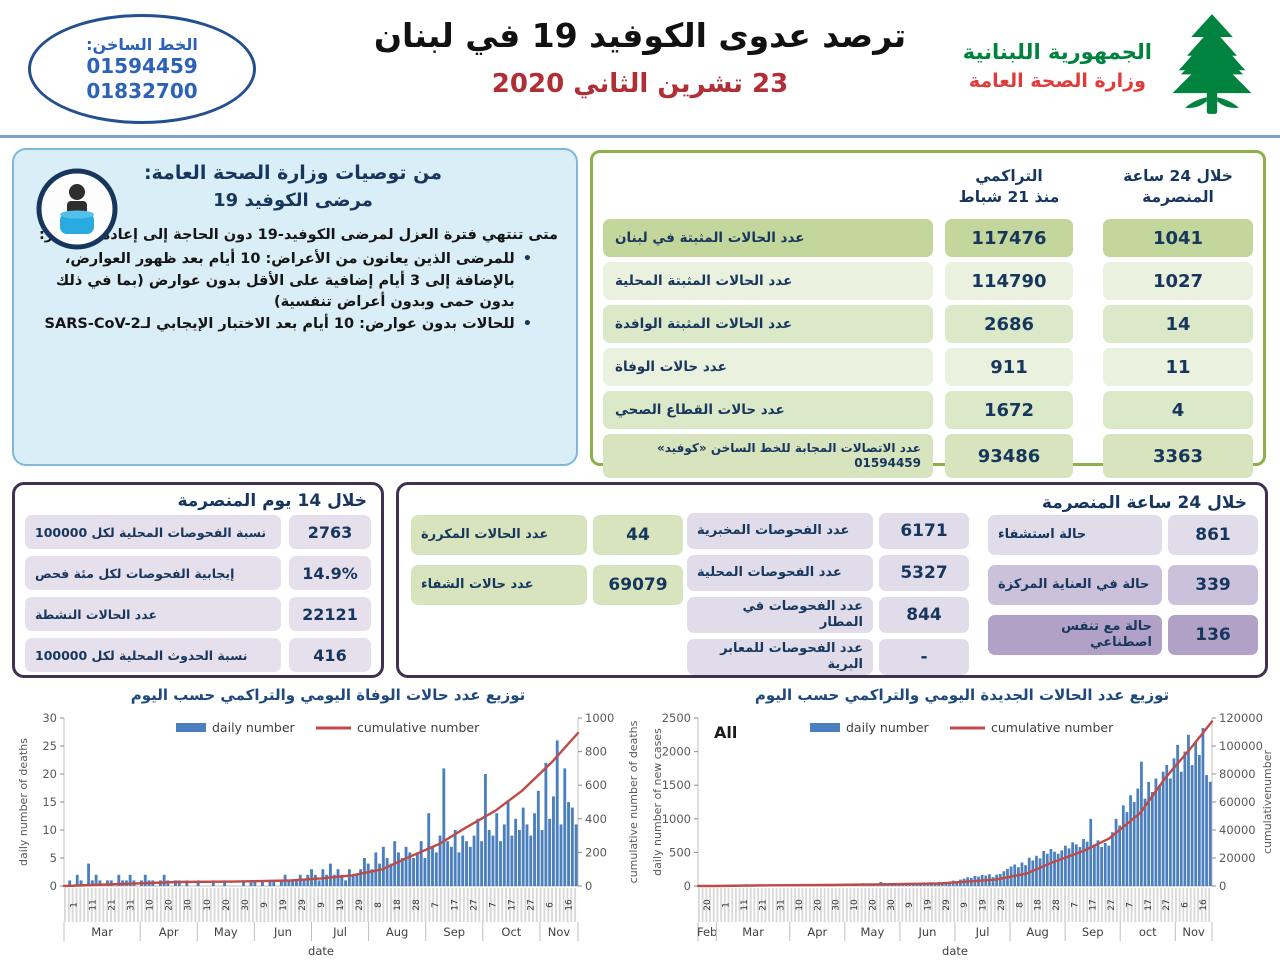  Describe the element at coordinates (1178, 410) in the screenshot. I see `last24h-value: 4` at that location.